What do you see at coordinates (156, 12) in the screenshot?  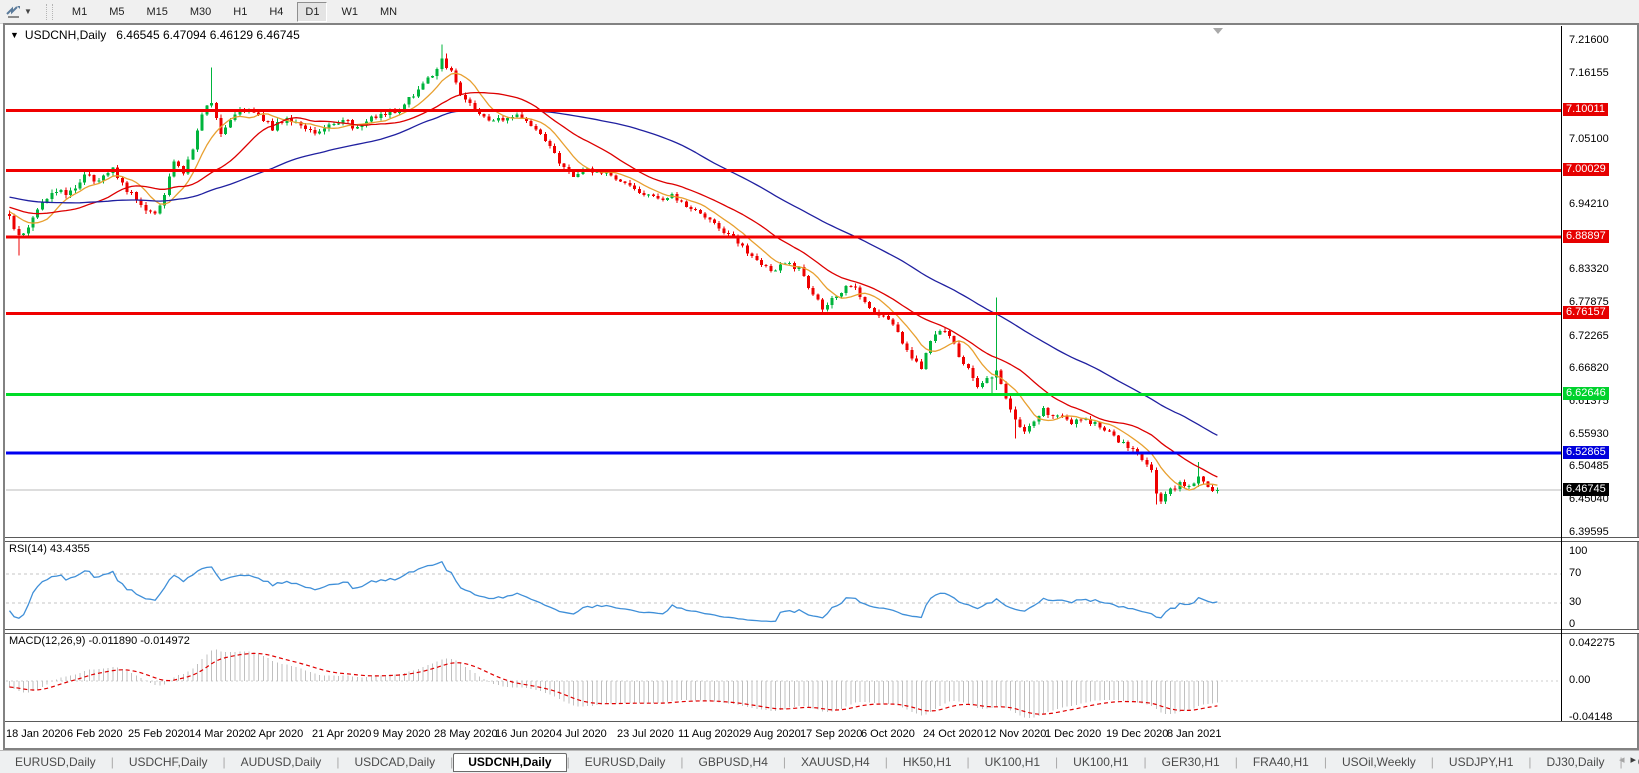 I see `timeframe-m15: M15` at bounding box center [156, 12].